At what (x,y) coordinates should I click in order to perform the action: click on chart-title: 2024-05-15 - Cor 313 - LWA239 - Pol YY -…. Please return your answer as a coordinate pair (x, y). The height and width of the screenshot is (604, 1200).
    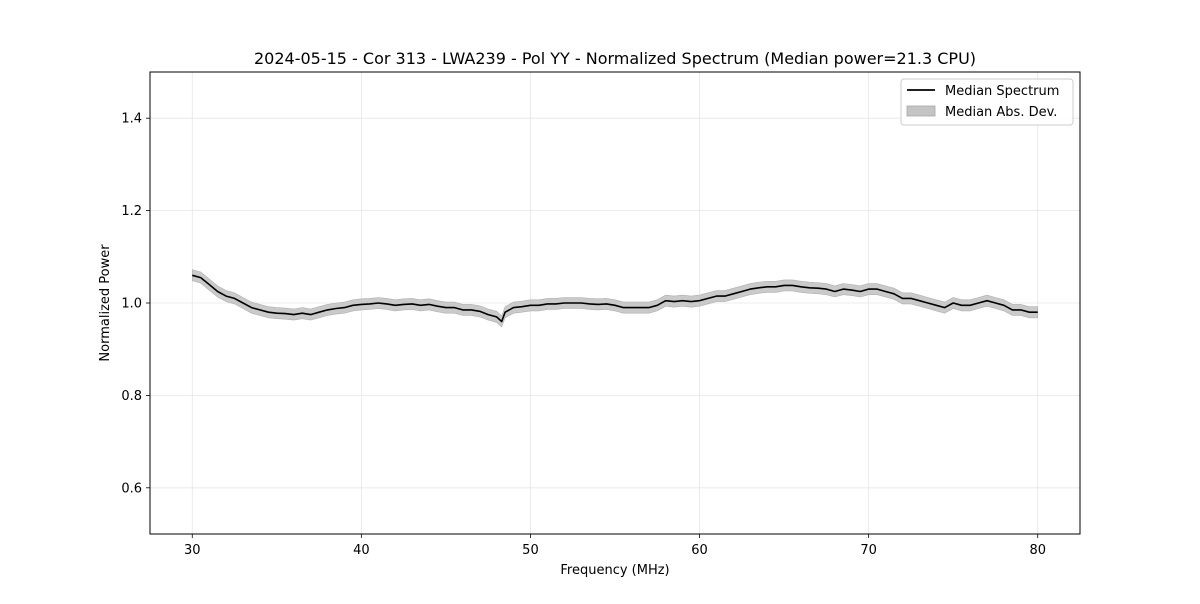
    Looking at the image, I should click on (615, 58).